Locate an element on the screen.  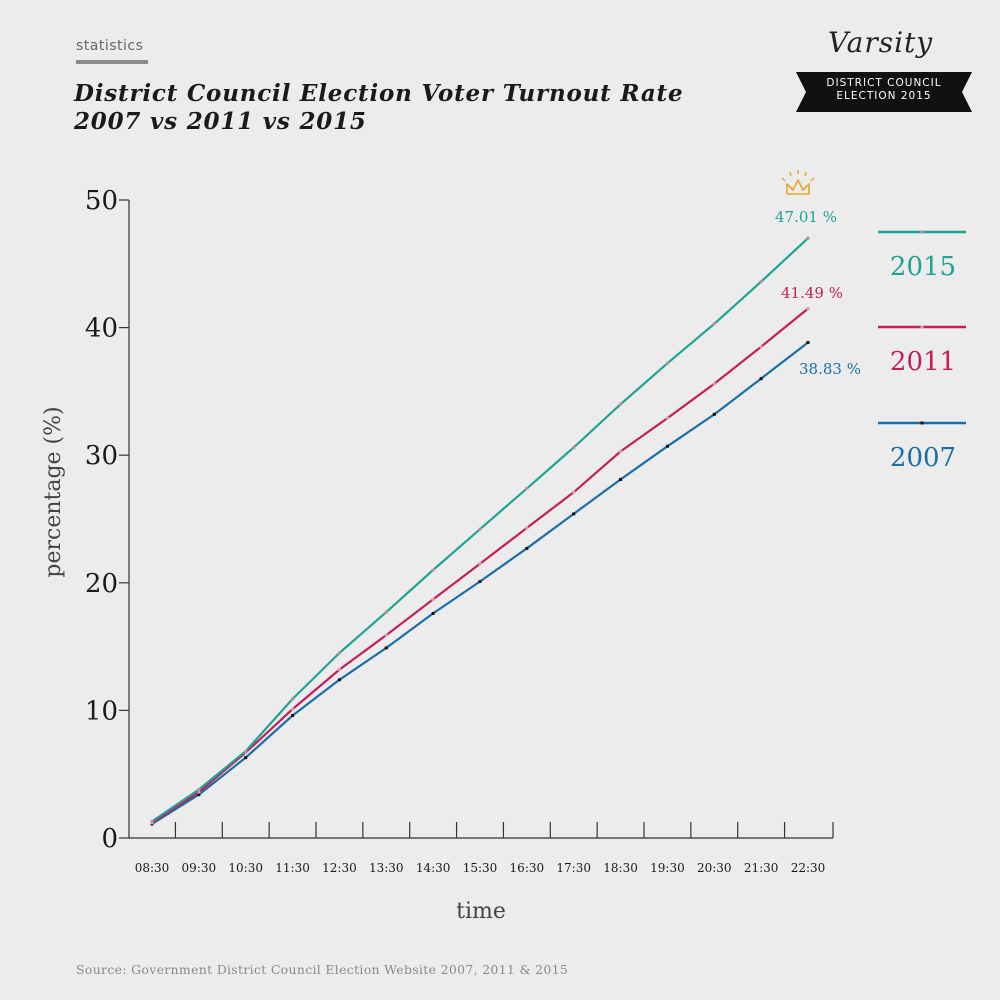
end-value-label-2007: 38.83 % is located at coordinates (830, 369).